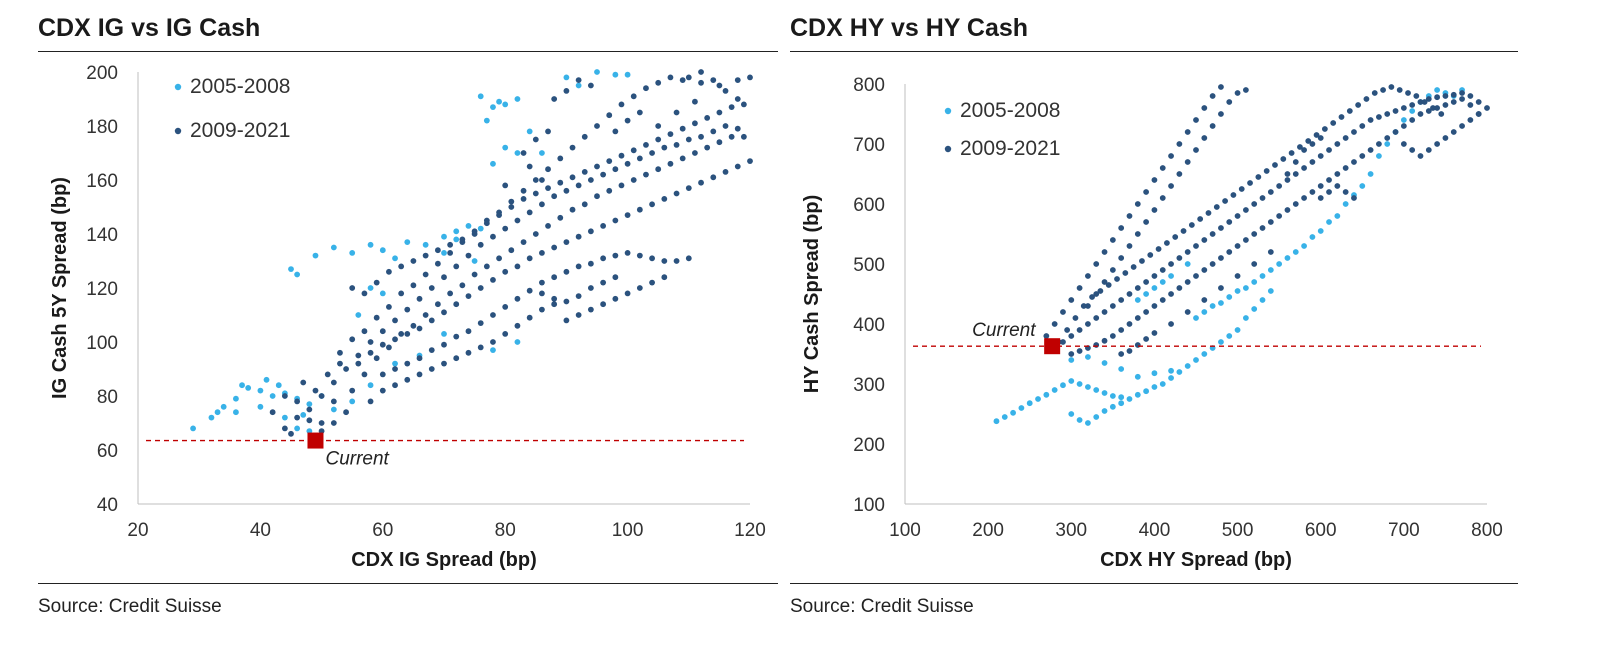  What do you see at coordinates (869, 205) in the screenshot?
I see `y-tick-label: 600` at bounding box center [869, 205].